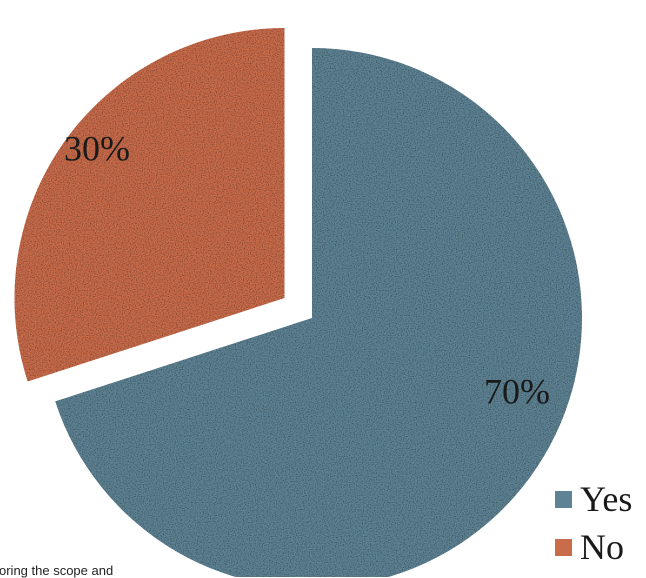 The width and height of the screenshot is (646, 578). I want to click on legend: Yes No, so click(600, 524).